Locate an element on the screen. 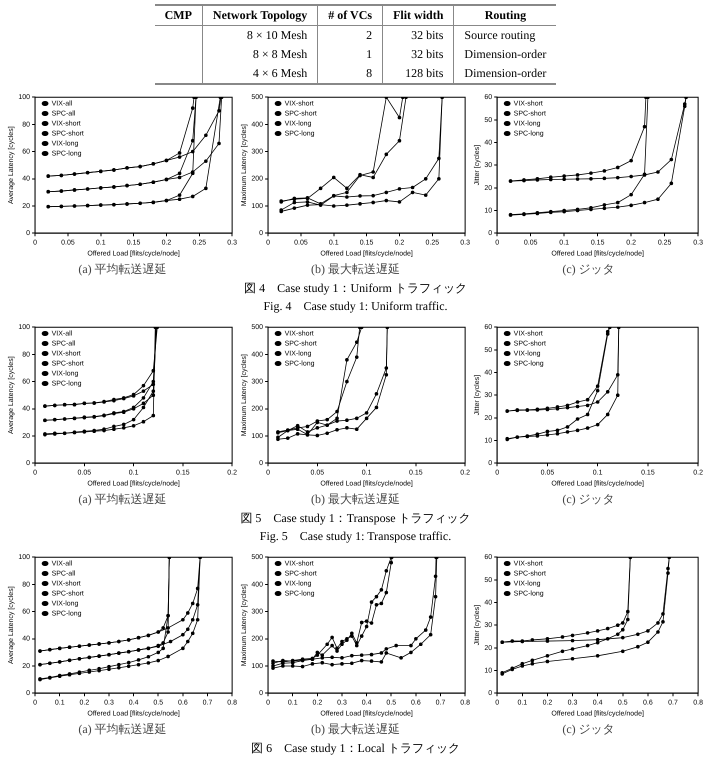 This screenshot has width=711, height=774. category-label: Flit width is located at coordinates (418, 15).